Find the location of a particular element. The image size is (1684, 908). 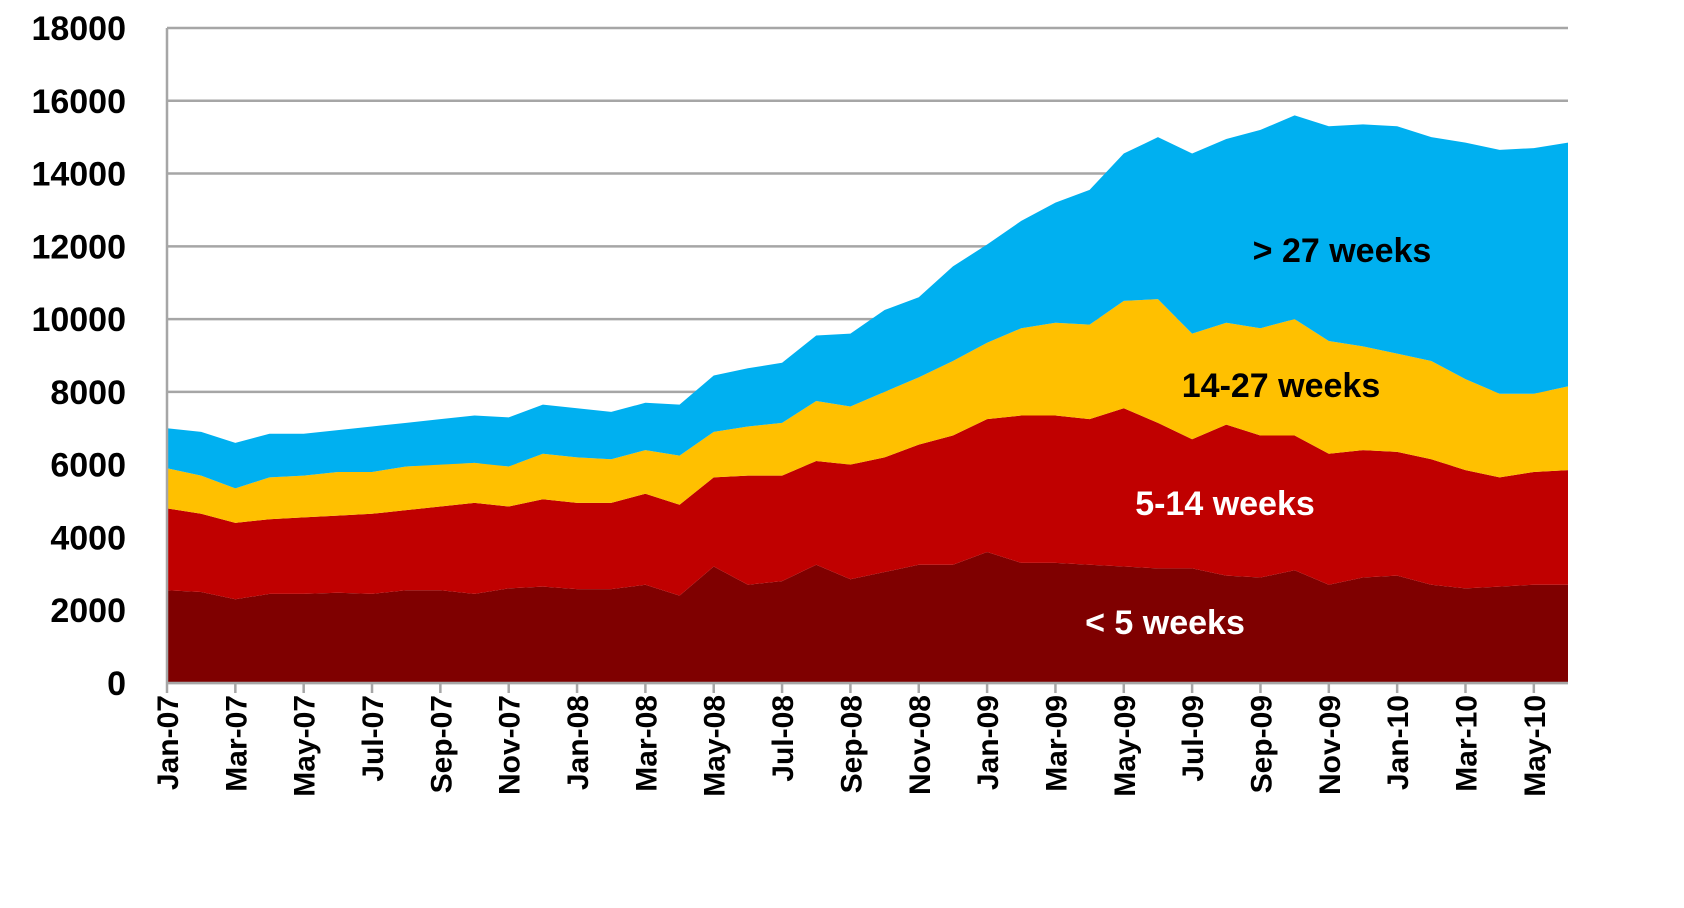

y-tick-label: 2000 is located at coordinates (88, 611).